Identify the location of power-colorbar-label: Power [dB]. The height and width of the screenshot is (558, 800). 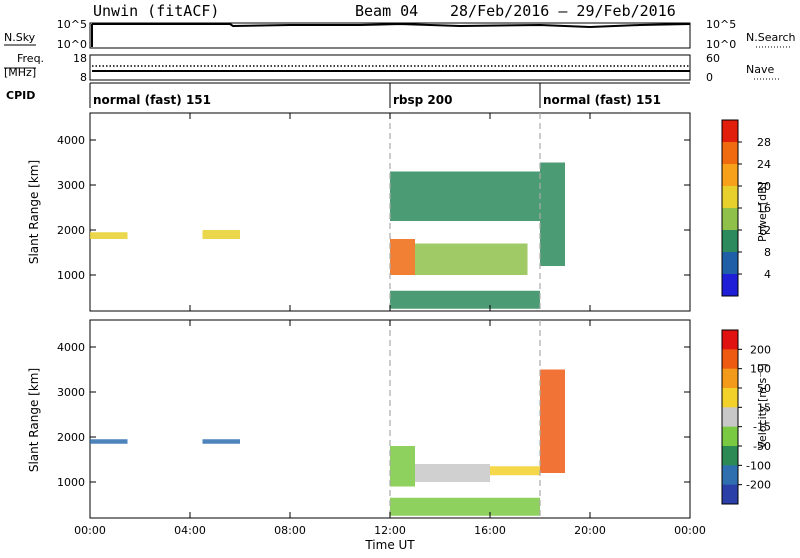
(762, 212).